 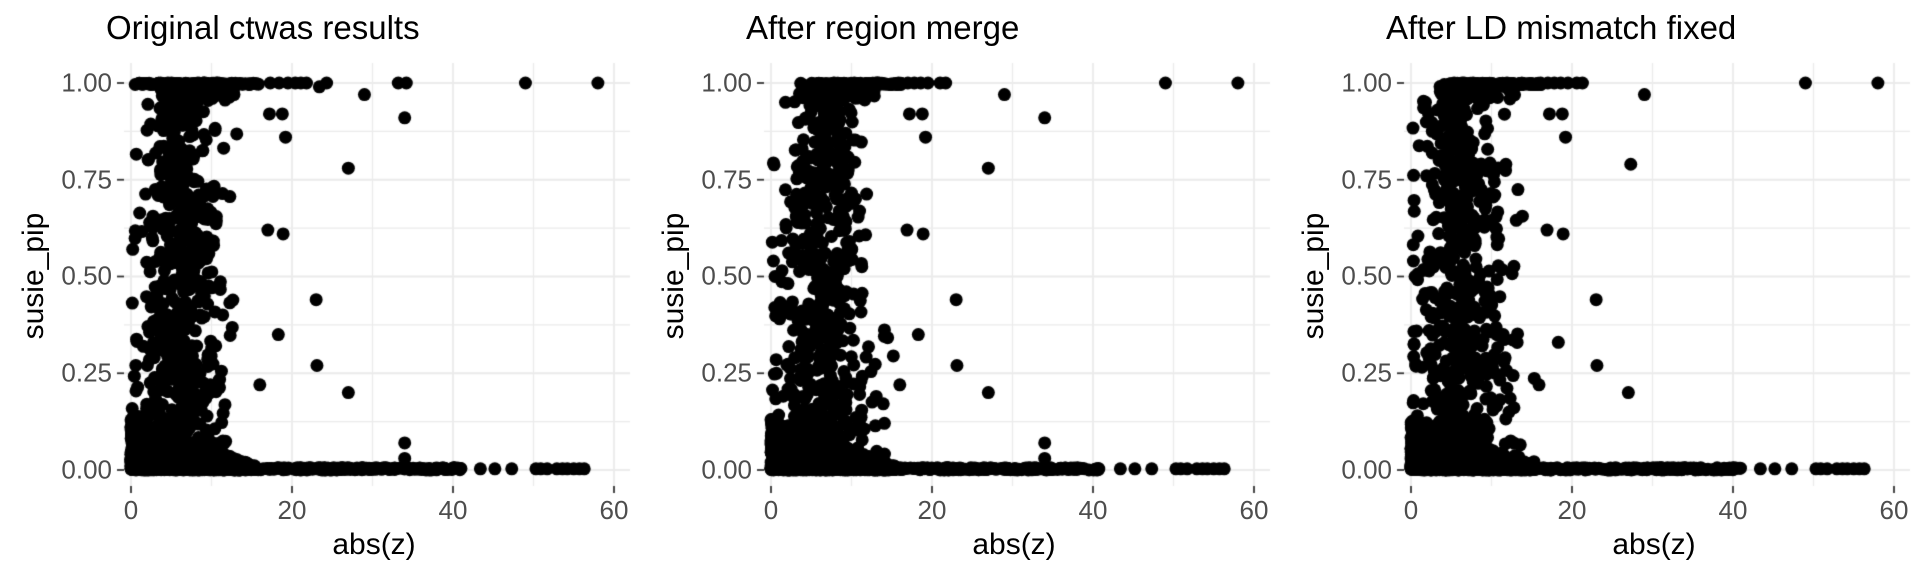 I want to click on panel-title: Original ctwas results, so click(x=263, y=27).